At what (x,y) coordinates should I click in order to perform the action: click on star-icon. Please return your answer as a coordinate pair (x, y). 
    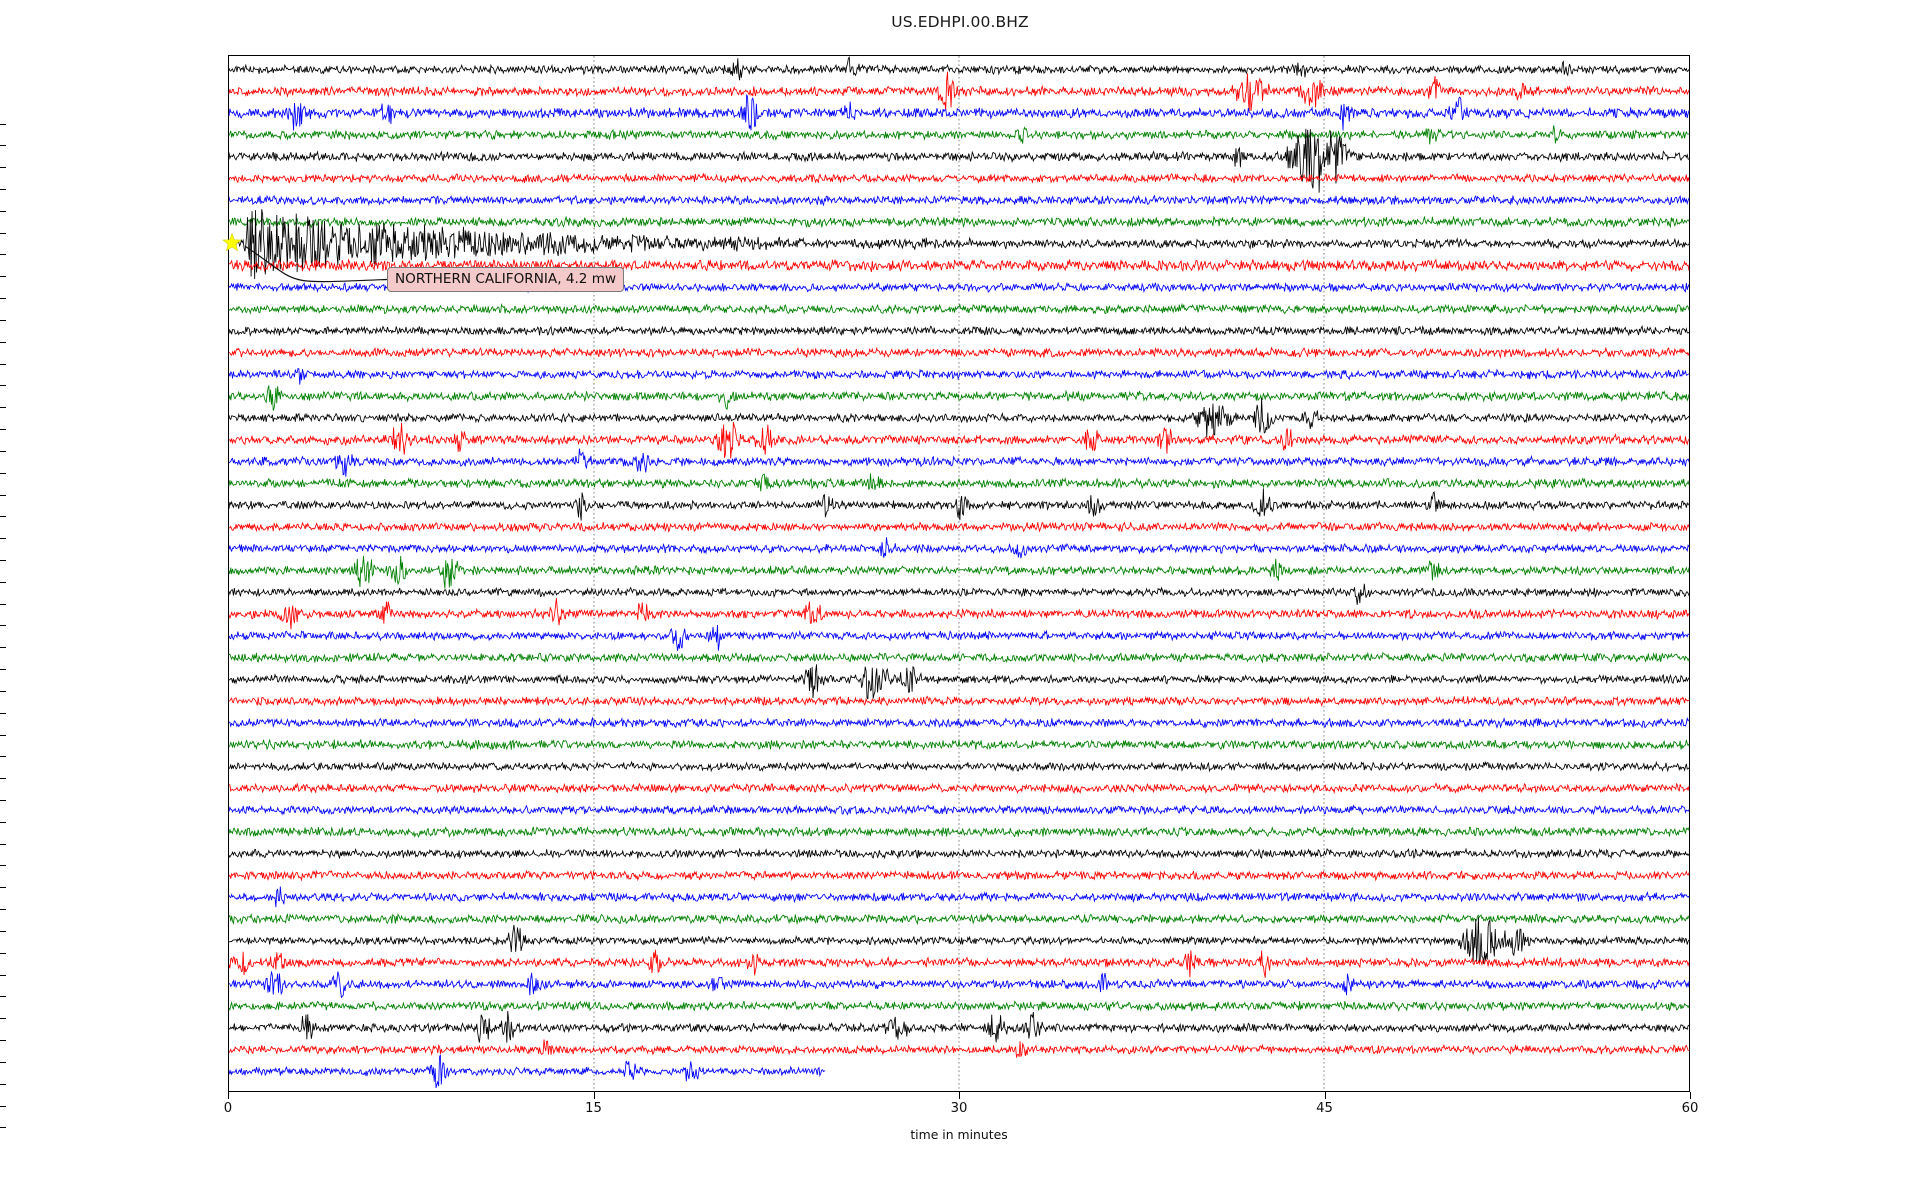
    Looking at the image, I should click on (232, 242).